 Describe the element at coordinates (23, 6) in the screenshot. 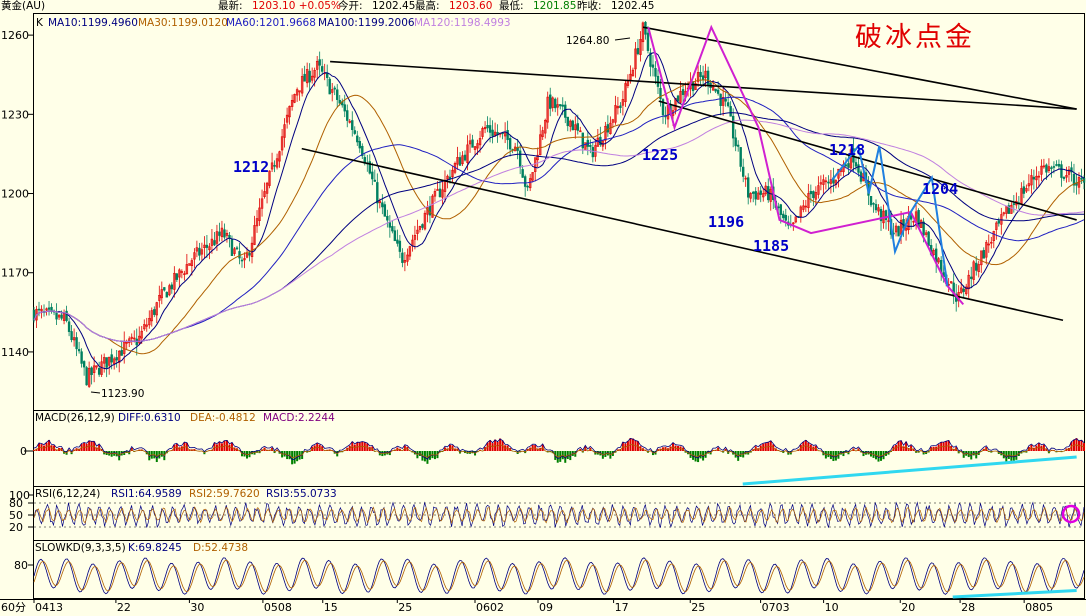

I see `instrument-title: 黄金(AU)` at that location.